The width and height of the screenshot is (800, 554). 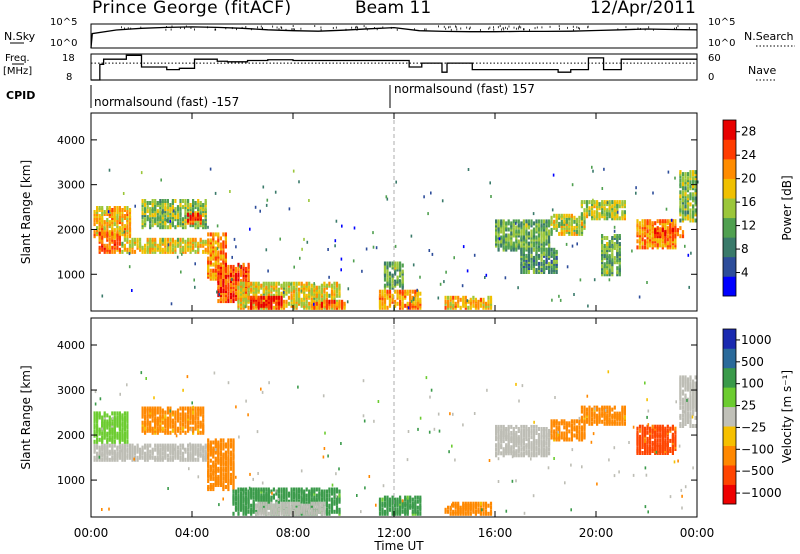 I want to click on power-panel-colorbar-frame, so click(x=729, y=208).